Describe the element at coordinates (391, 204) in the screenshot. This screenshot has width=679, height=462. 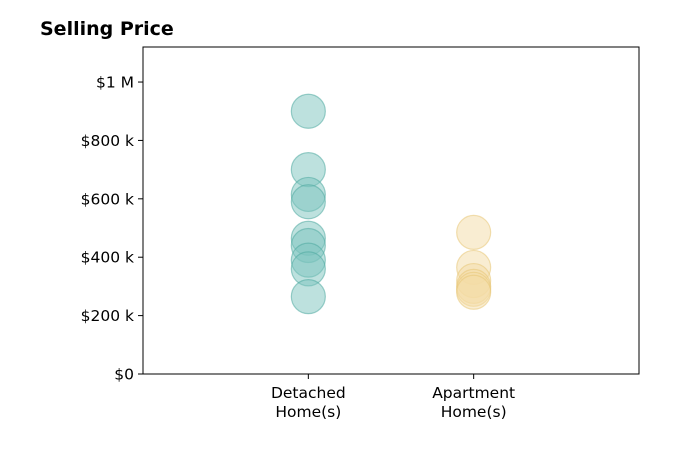
I see `data-points` at that location.